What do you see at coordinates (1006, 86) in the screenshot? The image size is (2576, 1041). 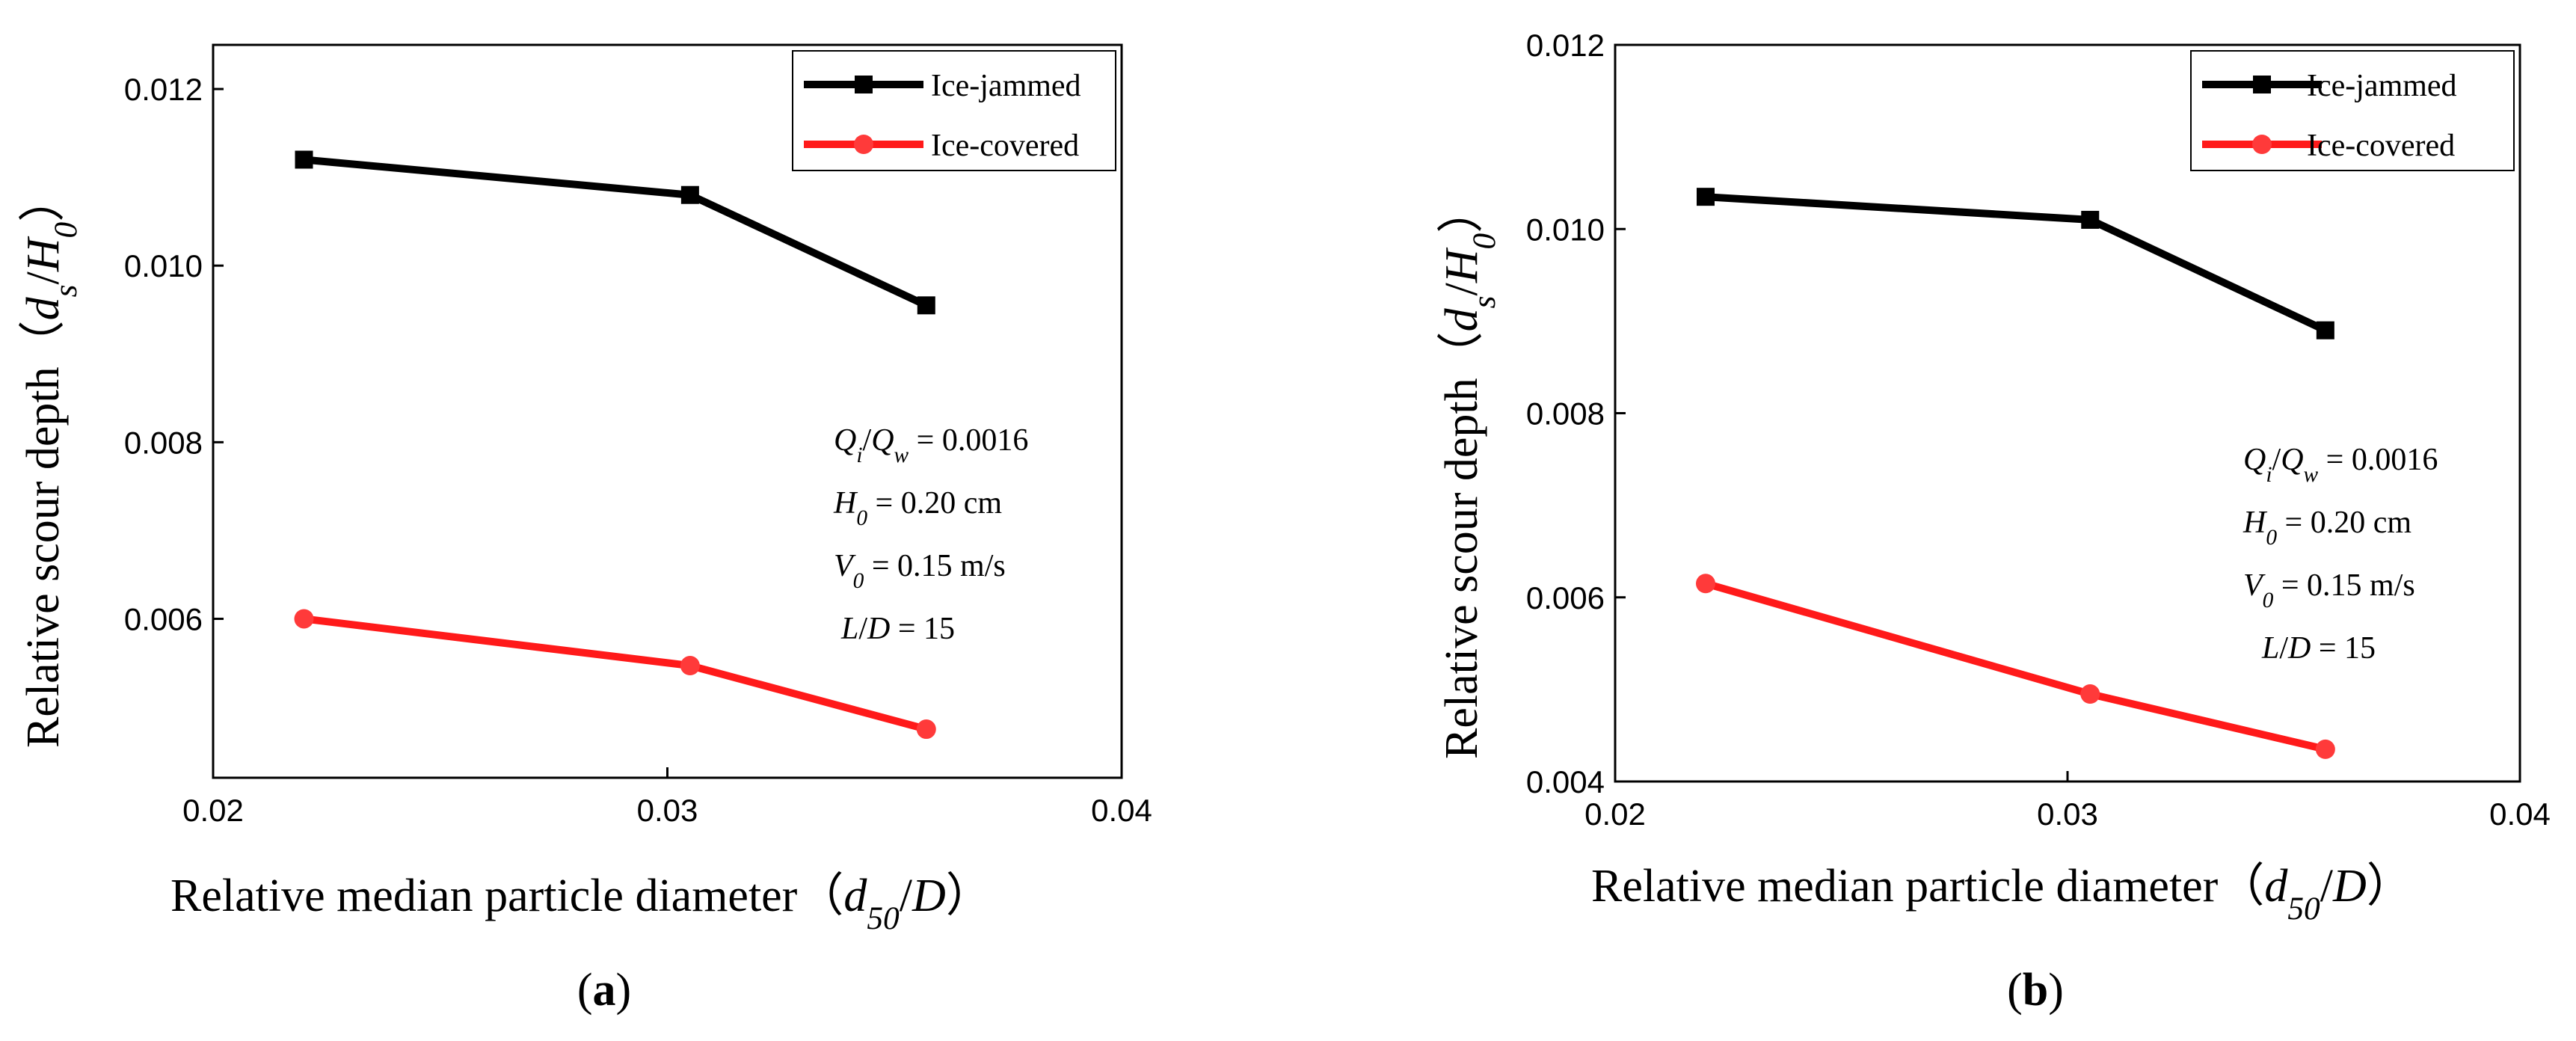 I see `panel-a-legend-label-ice-jammed: Ice-jammed` at bounding box center [1006, 86].